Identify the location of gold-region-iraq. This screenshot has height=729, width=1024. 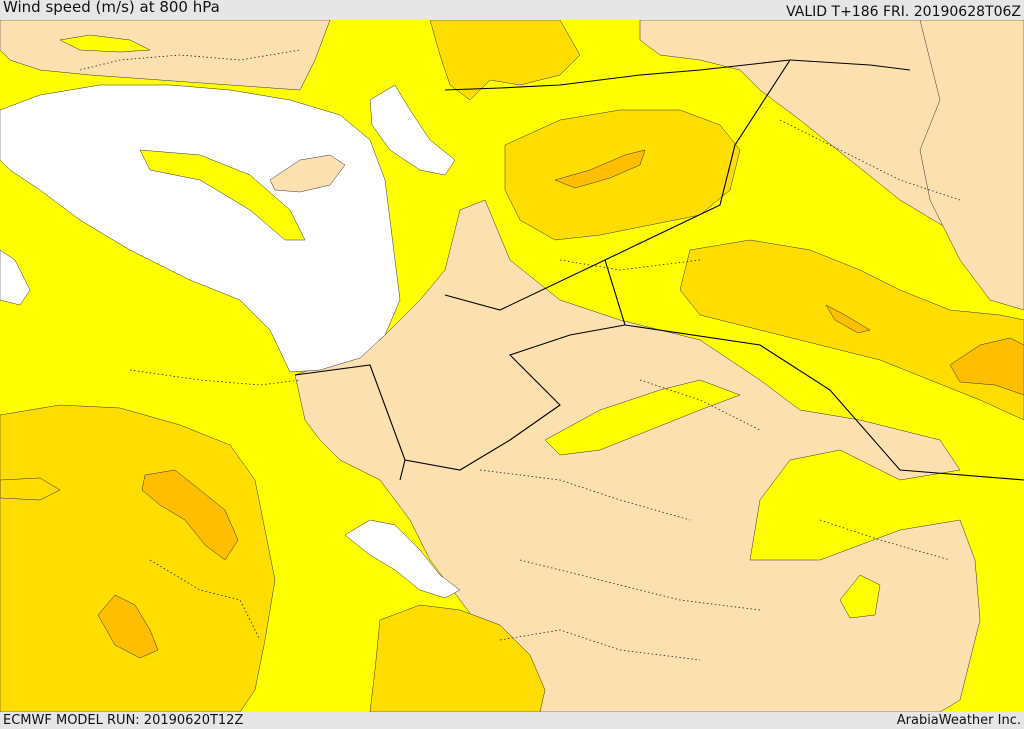
(851, 330).